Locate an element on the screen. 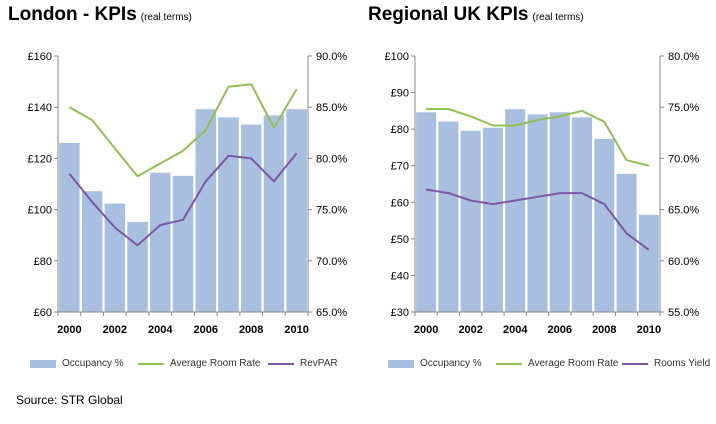  right-tick-label: 55.0% is located at coordinates (683, 313).